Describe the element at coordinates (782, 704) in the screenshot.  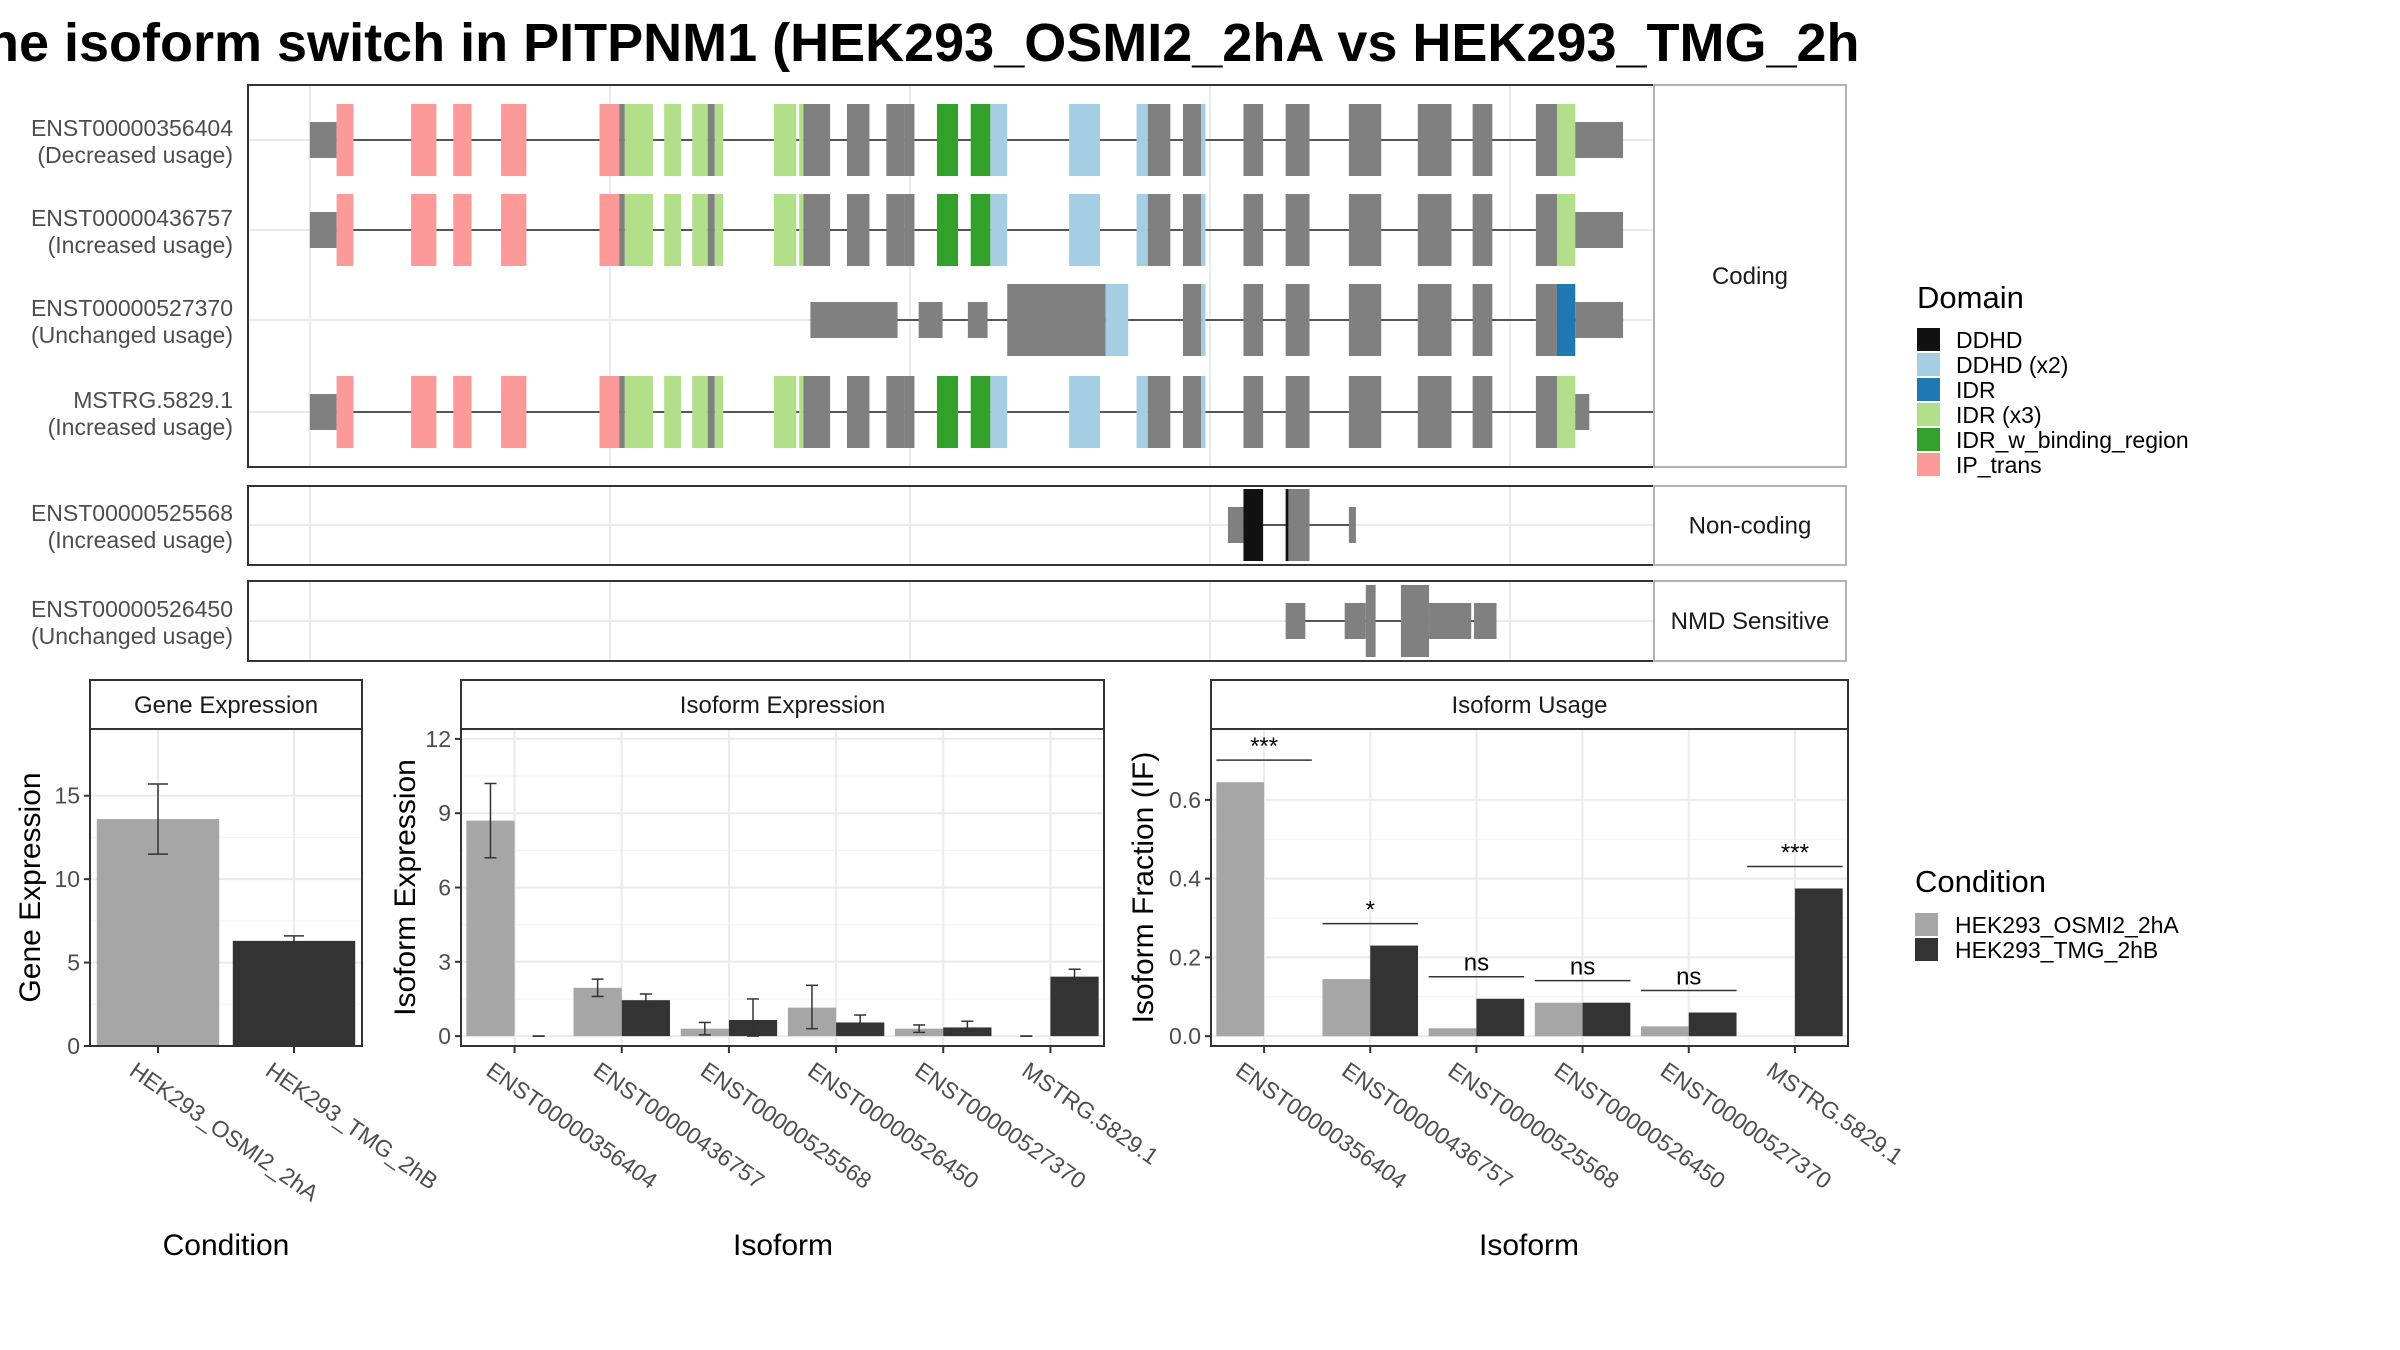
I see `panel-strip` at that location.